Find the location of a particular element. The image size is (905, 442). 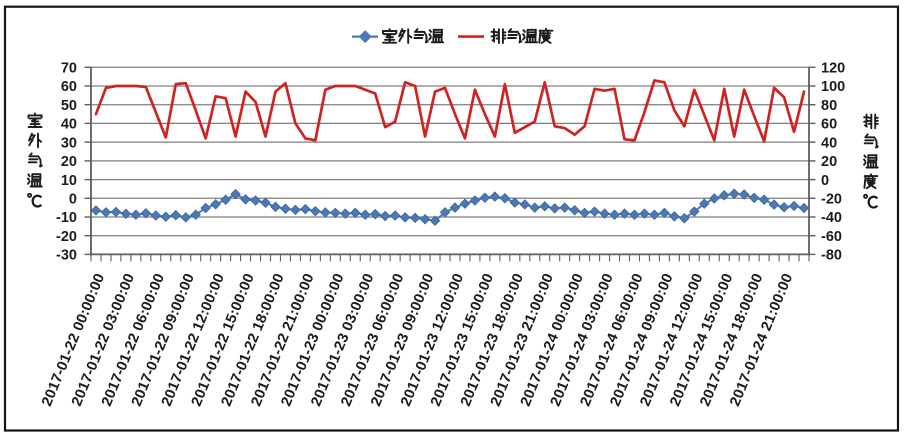

svg-text: 10 is located at coordinates (69, 181).